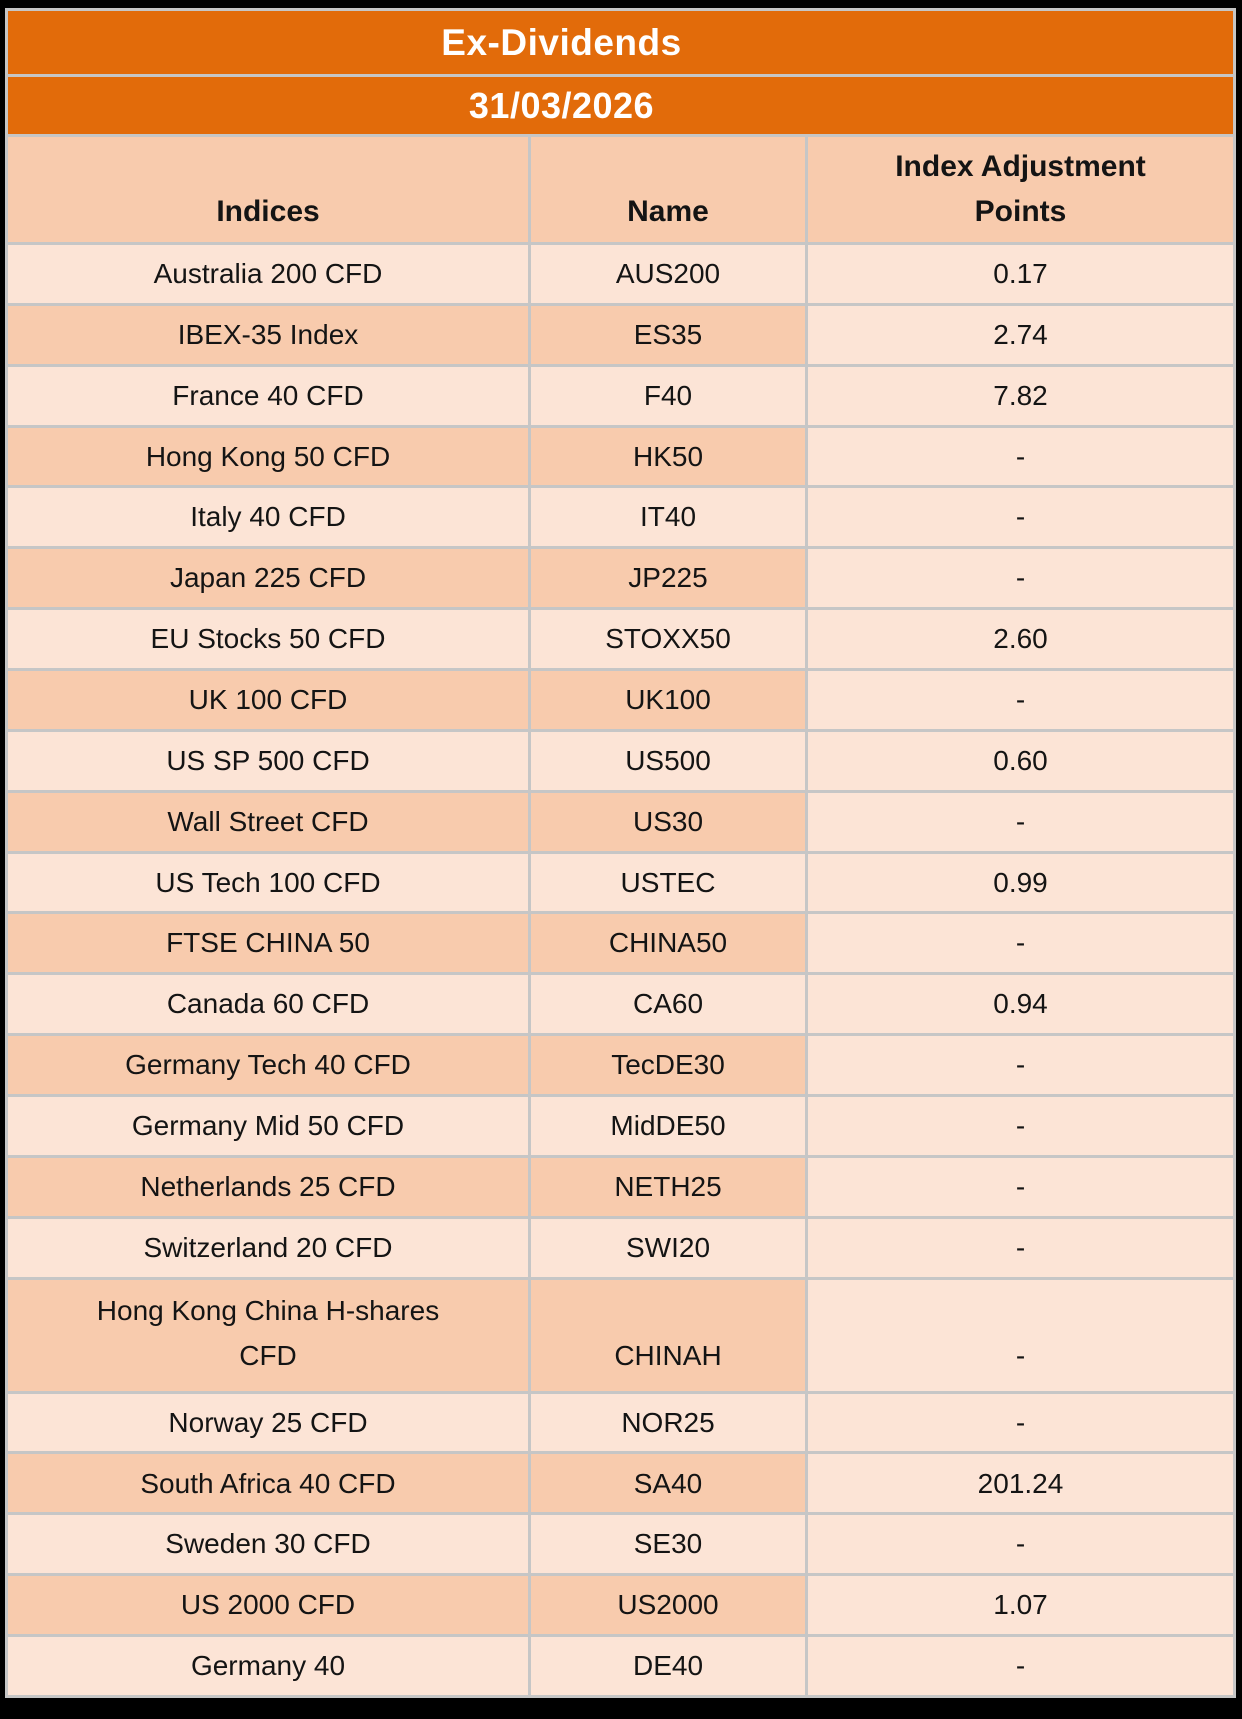 Image resolution: width=1242 pixels, height=1719 pixels. I want to click on cell-name: AUS200, so click(668, 274).